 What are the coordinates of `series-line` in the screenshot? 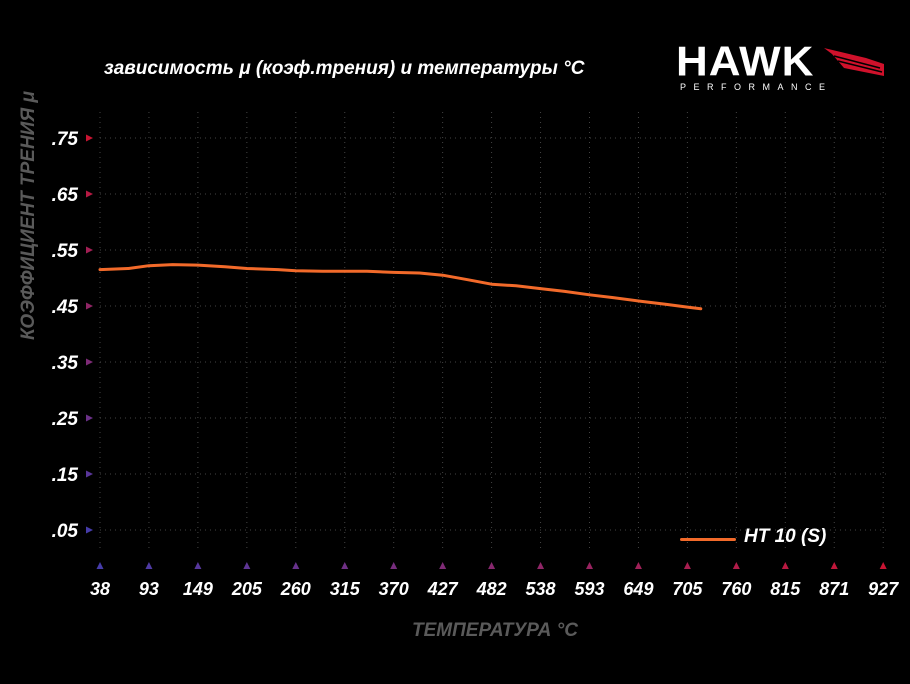 It's located at (400, 287).